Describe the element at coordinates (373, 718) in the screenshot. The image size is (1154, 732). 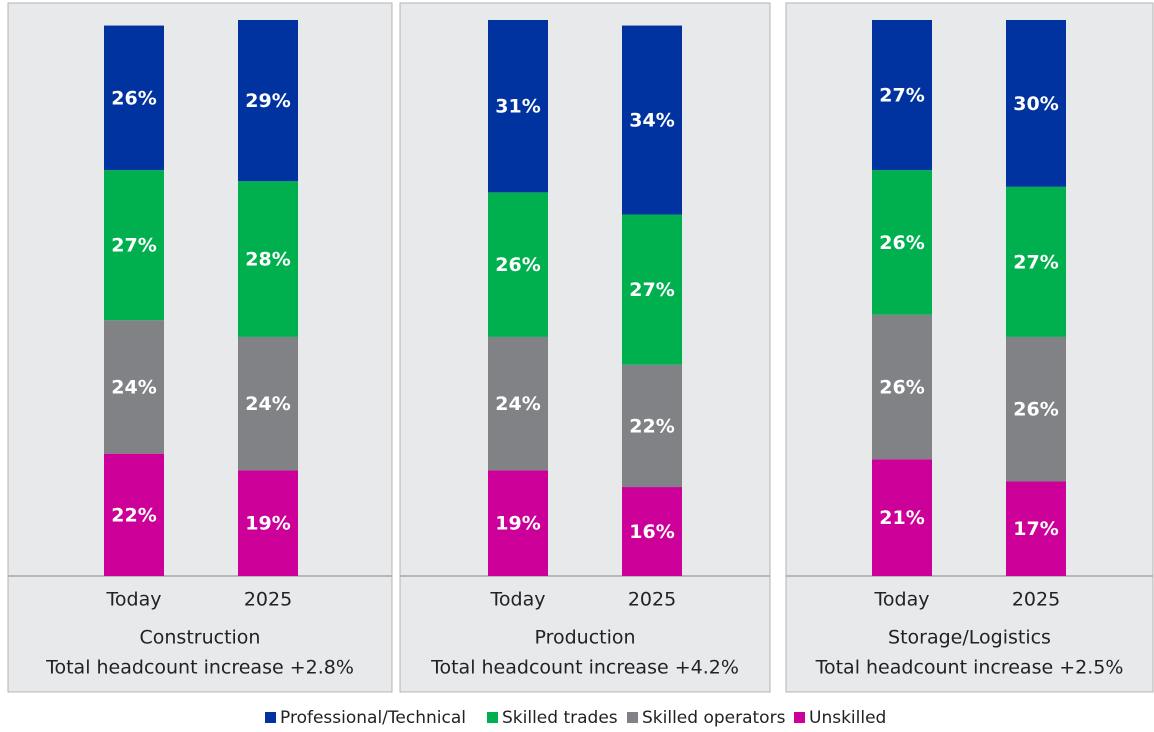
I see `legend-label: Professional/Technical` at that location.